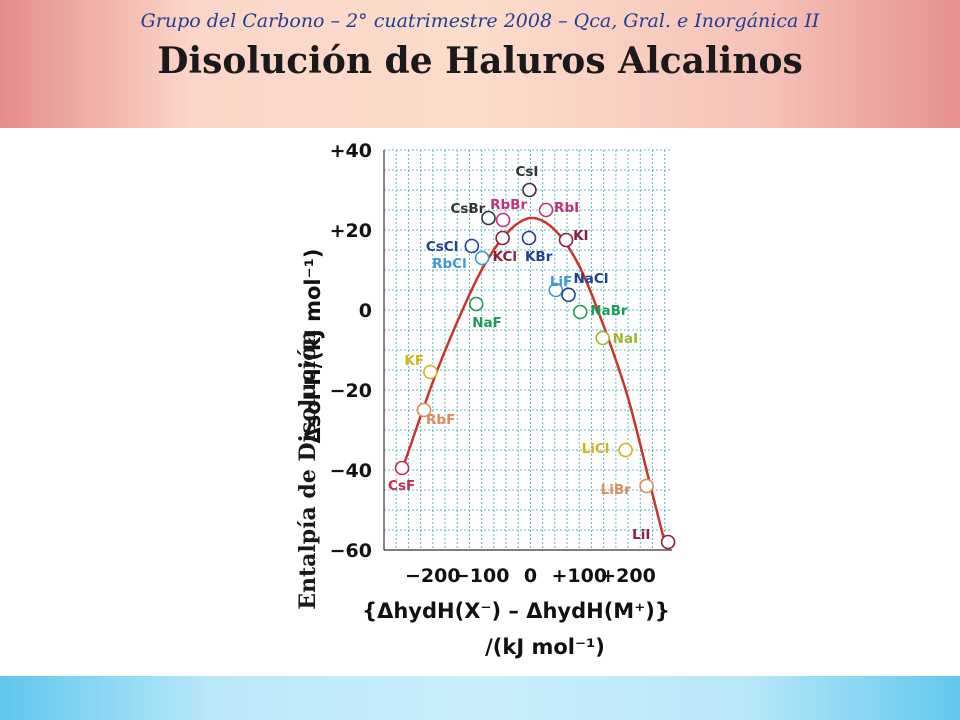  What do you see at coordinates (351, 391) in the screenshot?
I see `y-tick-label: −20` at bounding box center [351, 391].